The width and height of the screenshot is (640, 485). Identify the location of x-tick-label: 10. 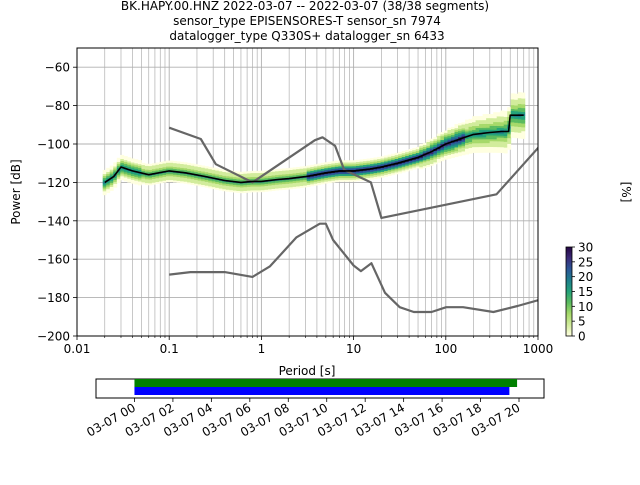
(353, 349).